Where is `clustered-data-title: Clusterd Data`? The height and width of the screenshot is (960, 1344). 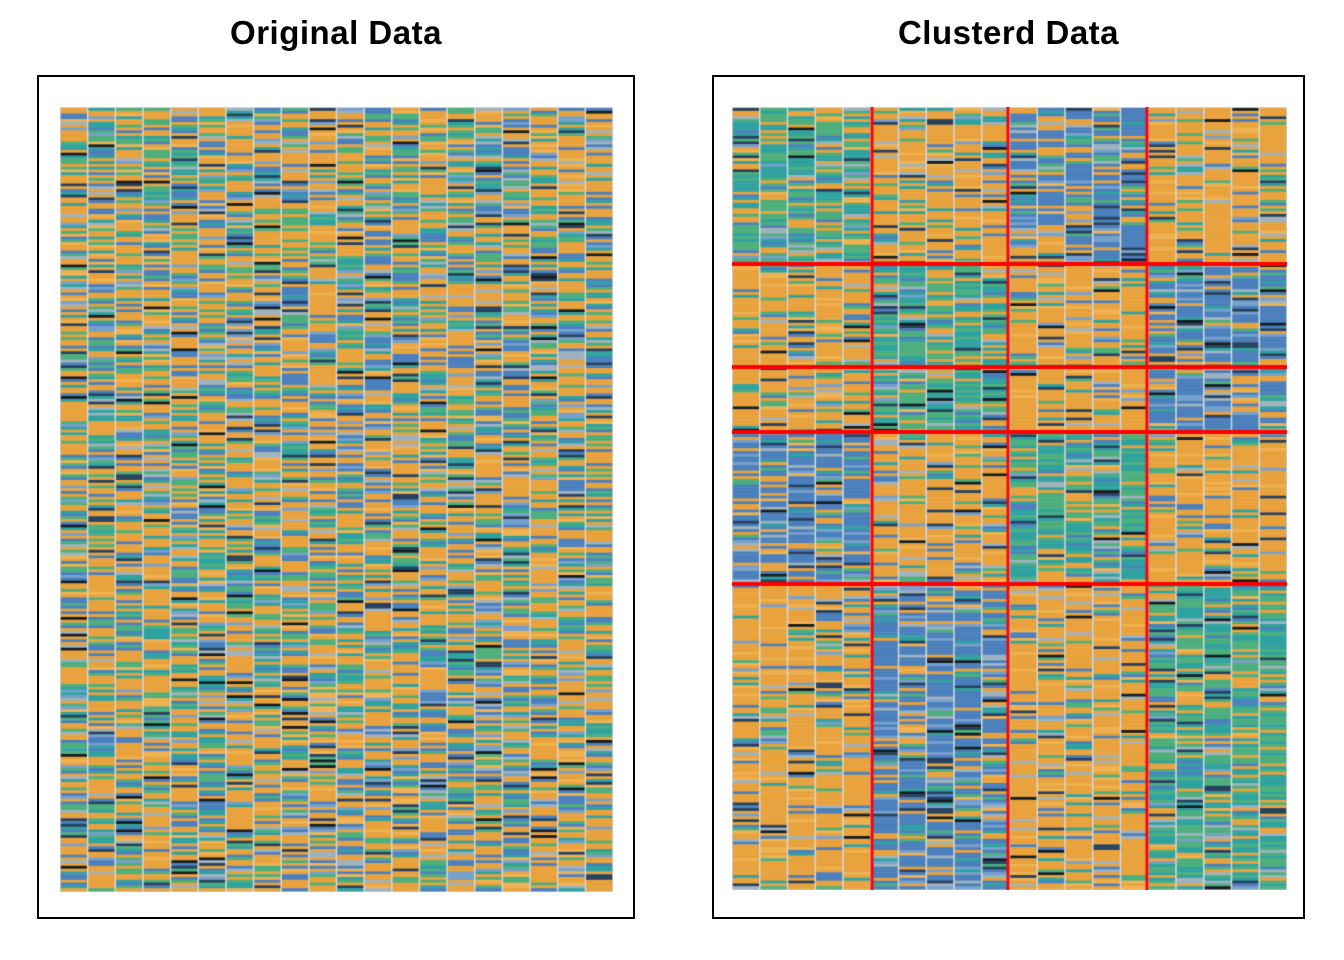
clustered-data-title: Clusterd Data is located at coordinates (1008, 32).